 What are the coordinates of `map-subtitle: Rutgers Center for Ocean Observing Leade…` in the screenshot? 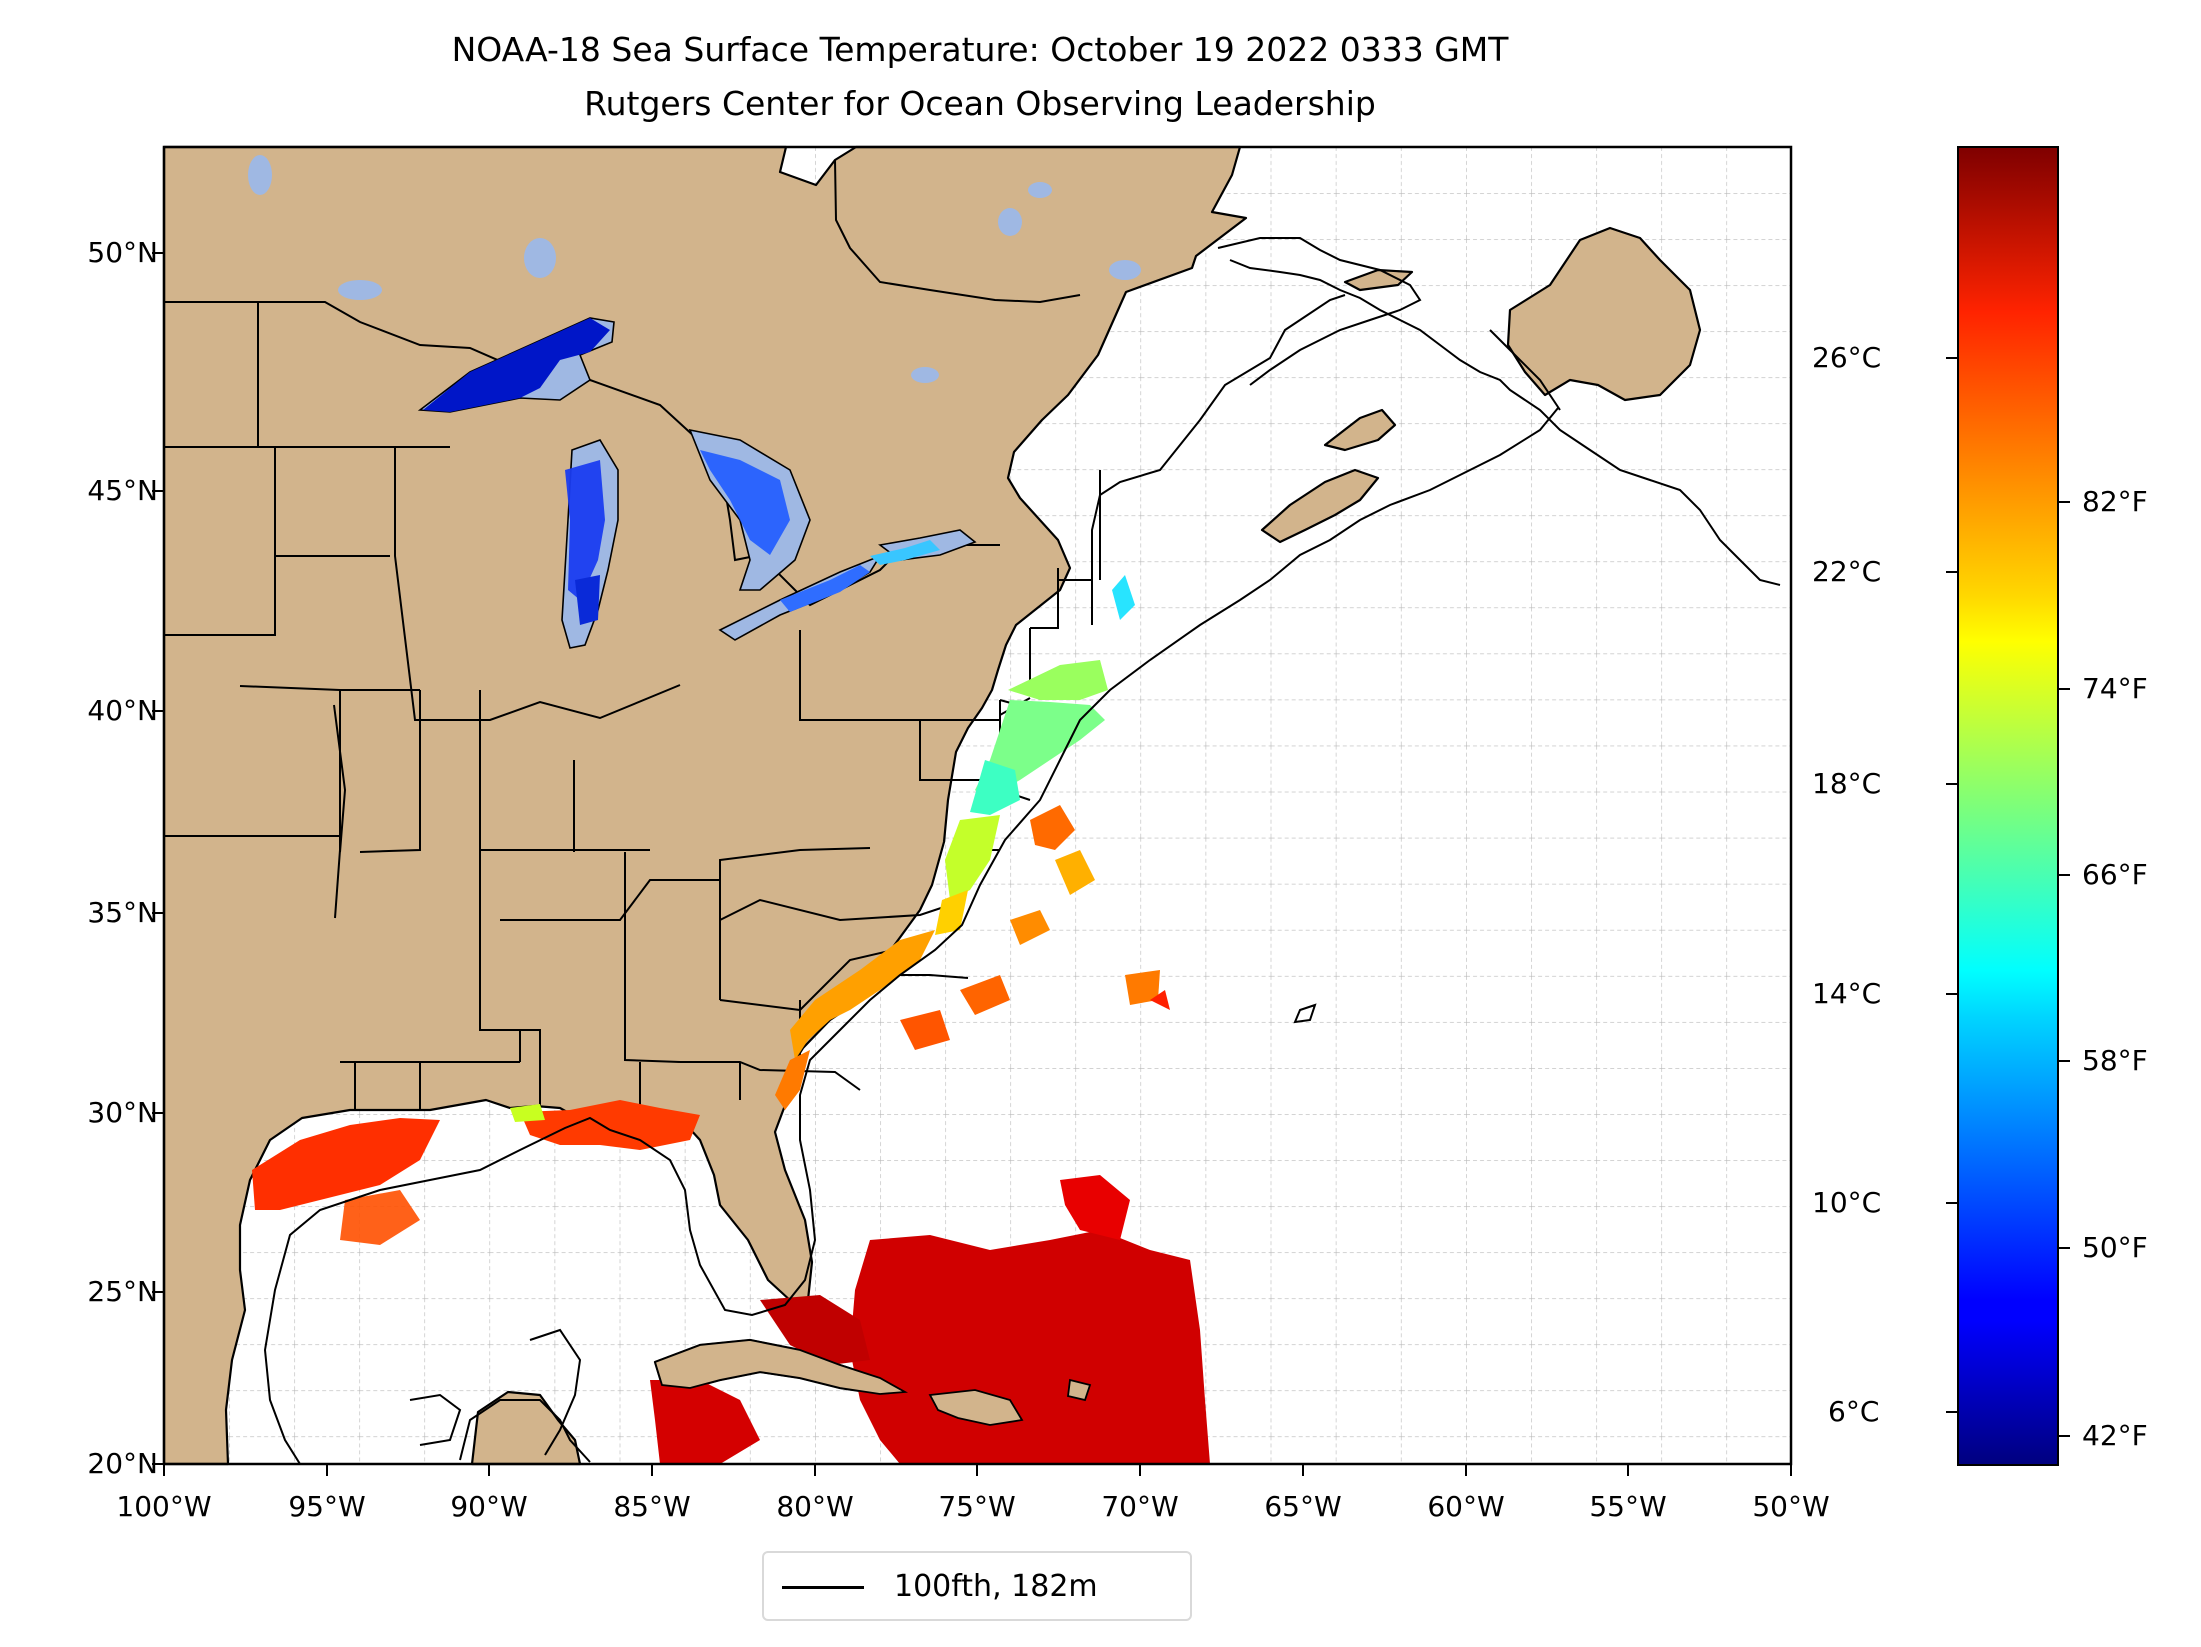 It's located at (980, 103).